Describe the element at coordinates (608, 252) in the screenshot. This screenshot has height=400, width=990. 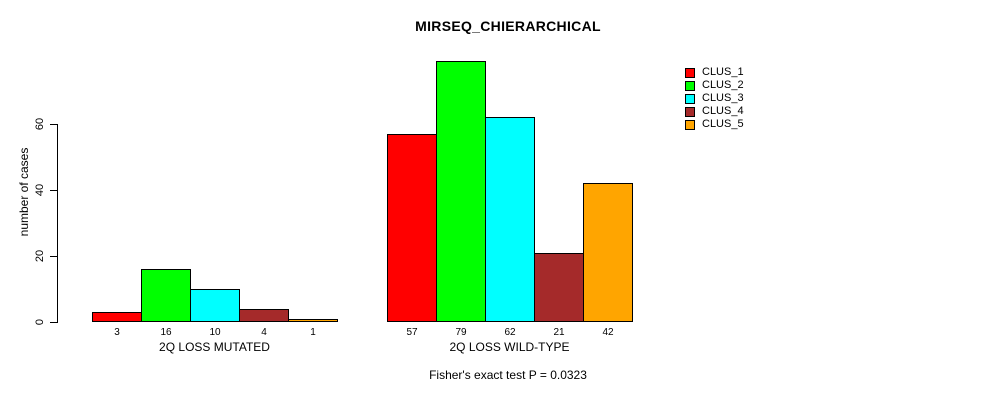
I see `bar-clus_5-wildtype` at that location.